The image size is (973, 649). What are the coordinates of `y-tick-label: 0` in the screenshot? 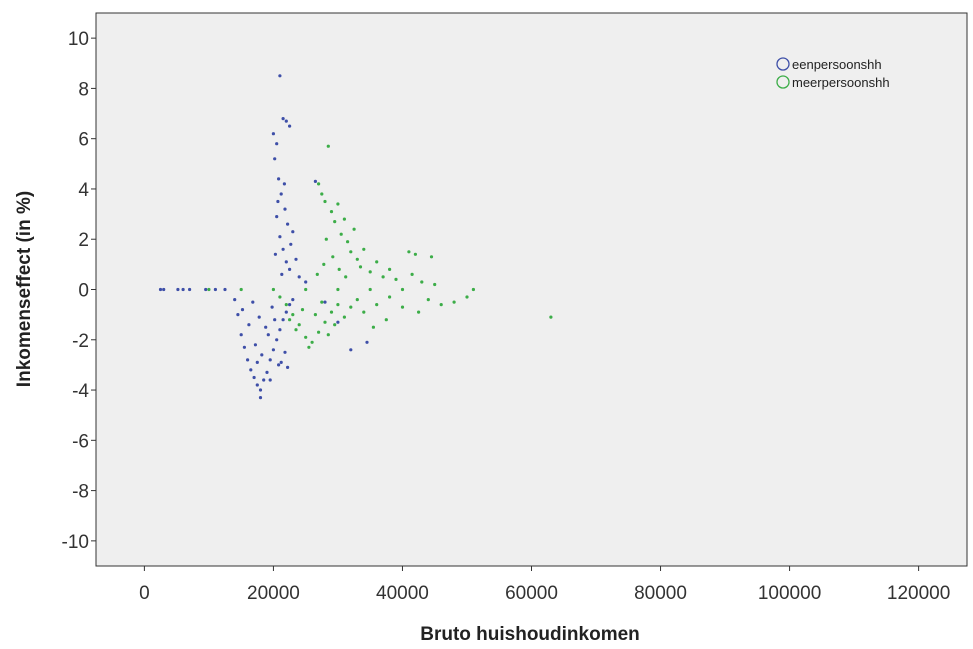 It's located at (83, 291).